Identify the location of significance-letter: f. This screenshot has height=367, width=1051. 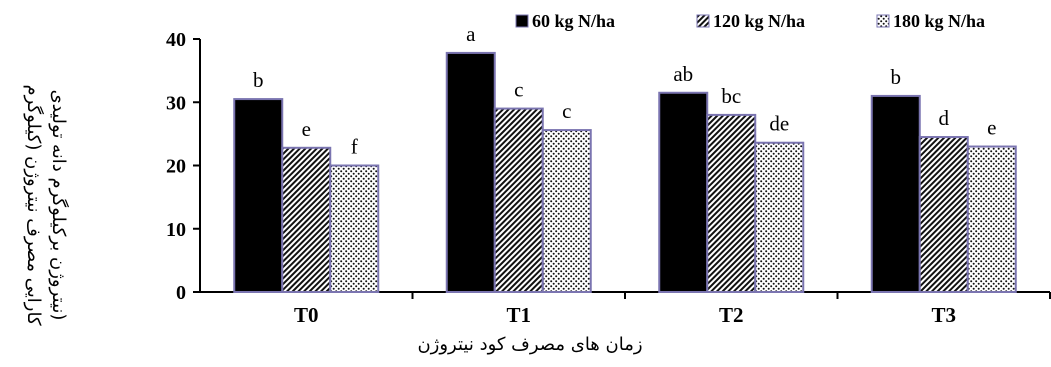
(354, 147).